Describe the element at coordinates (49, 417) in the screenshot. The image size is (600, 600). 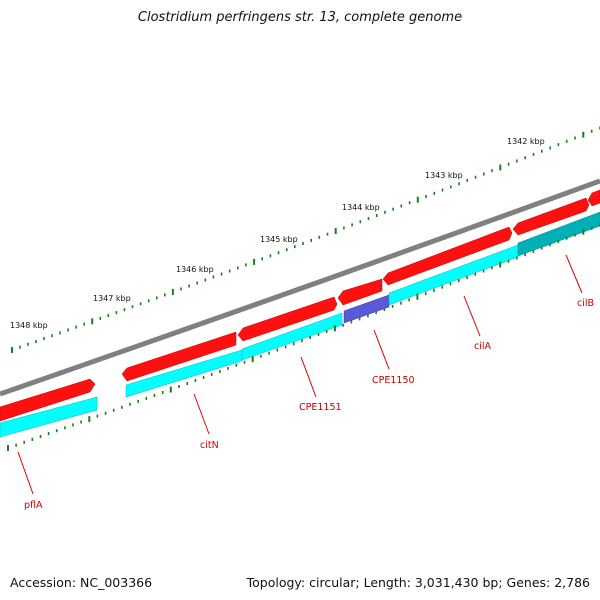
I see `gene-bar-pflA-reverse` at that location.